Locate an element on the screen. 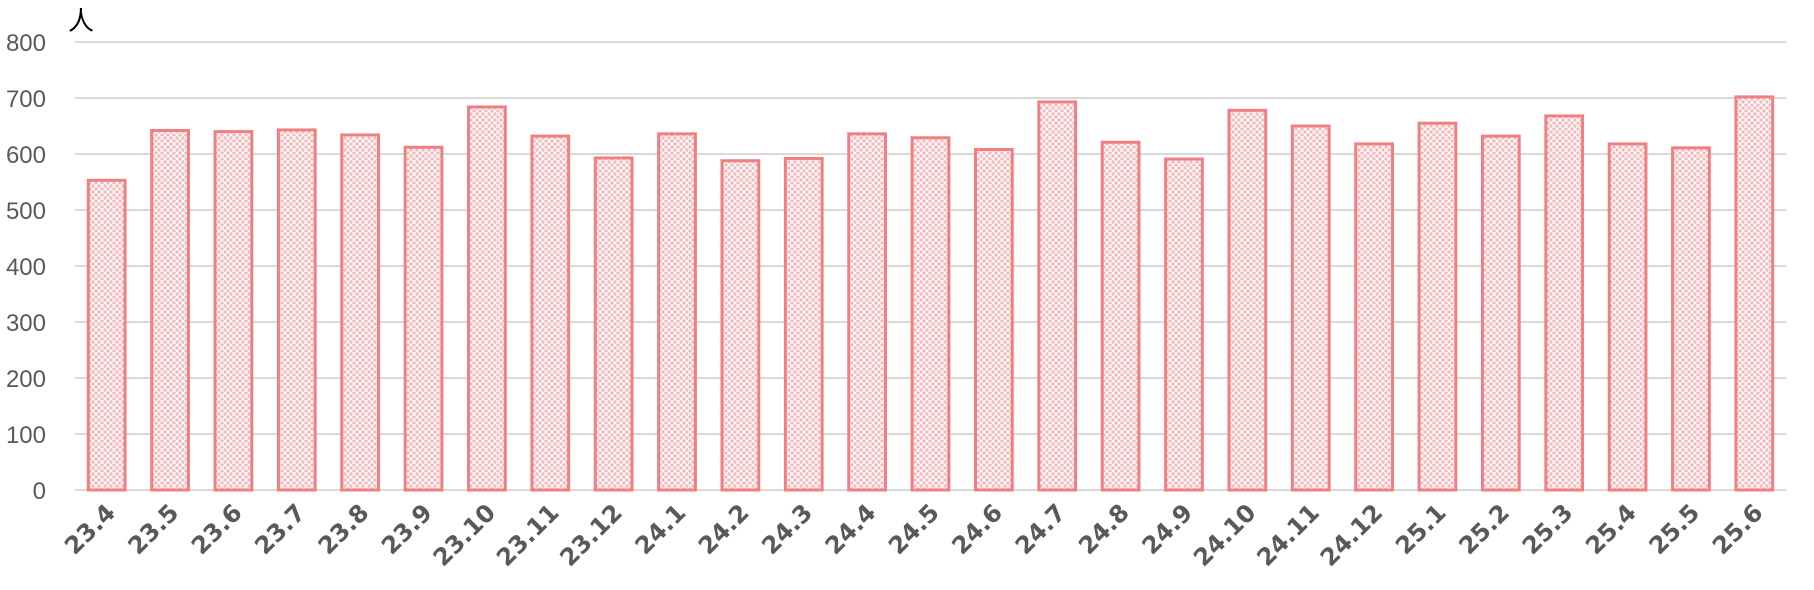 This screenshot has height=590, width=1814. x-tick-label: 24.11 is located at coordinates (1287, 534).